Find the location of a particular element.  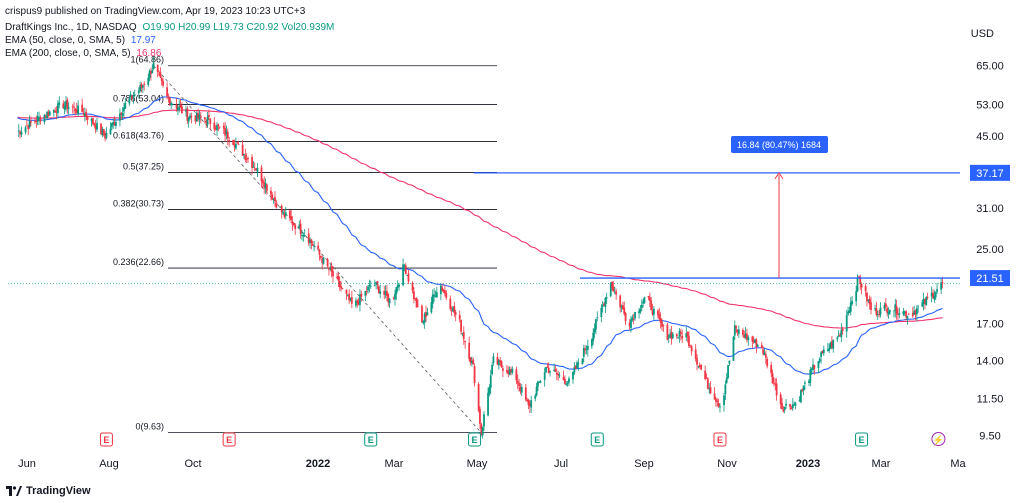

time-tick-label: Jul is located at coordinates (561, 464).